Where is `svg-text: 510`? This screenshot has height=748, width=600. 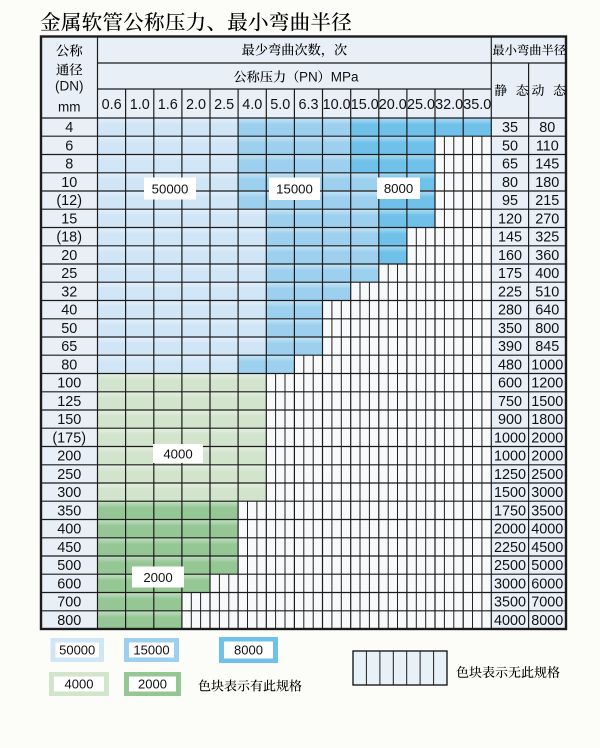
svg-text: 510 is located at coordinates (547, 292).